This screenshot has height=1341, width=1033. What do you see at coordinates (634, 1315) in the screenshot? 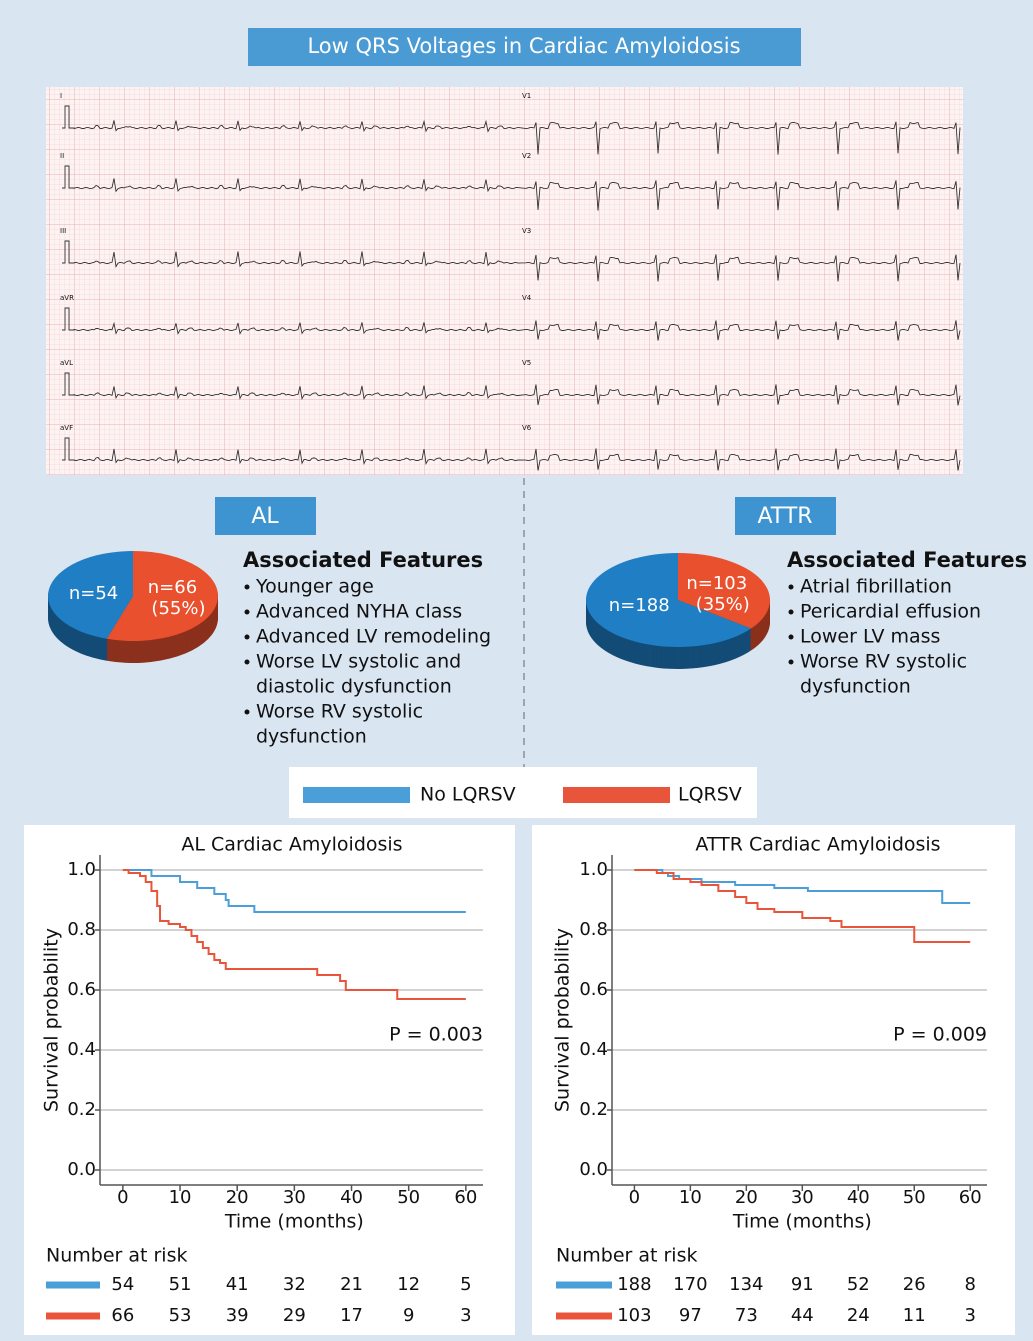
I see `risk-count: 103` at bounding box center [634, 1315].